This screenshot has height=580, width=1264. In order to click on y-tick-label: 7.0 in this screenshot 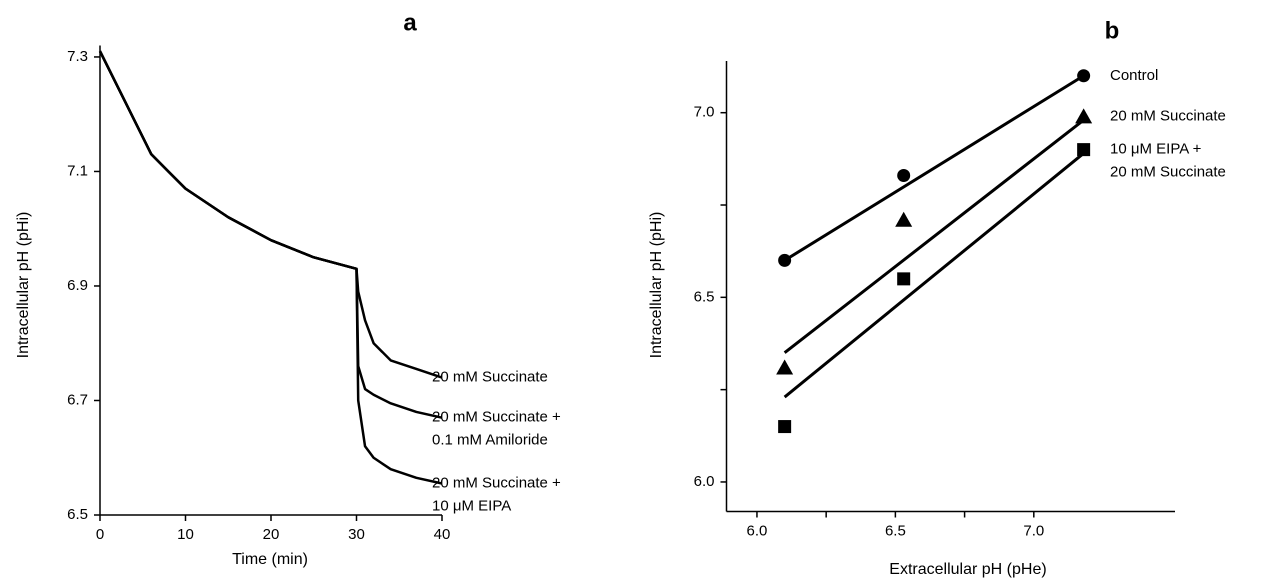, I will do `click(704, 112)`.